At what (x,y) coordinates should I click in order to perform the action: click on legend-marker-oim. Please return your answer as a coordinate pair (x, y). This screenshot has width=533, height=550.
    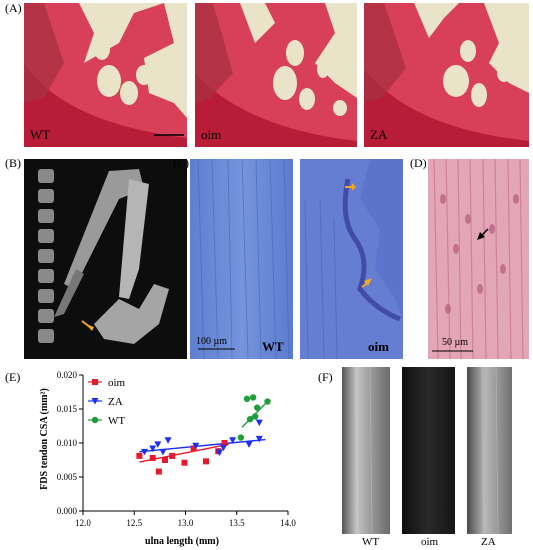
    Looking at the image, I should click on (95, 382).